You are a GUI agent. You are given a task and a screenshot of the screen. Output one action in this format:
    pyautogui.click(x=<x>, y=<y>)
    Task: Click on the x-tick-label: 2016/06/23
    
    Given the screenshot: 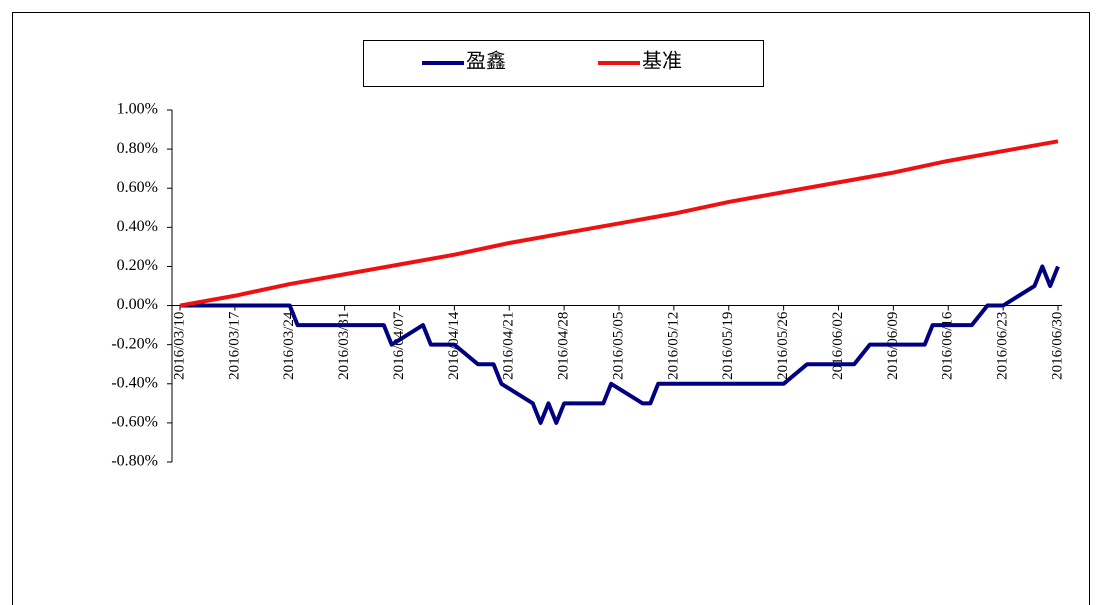 What is the action you would take?
    pyautogui.click(x=1003, y=346)
    